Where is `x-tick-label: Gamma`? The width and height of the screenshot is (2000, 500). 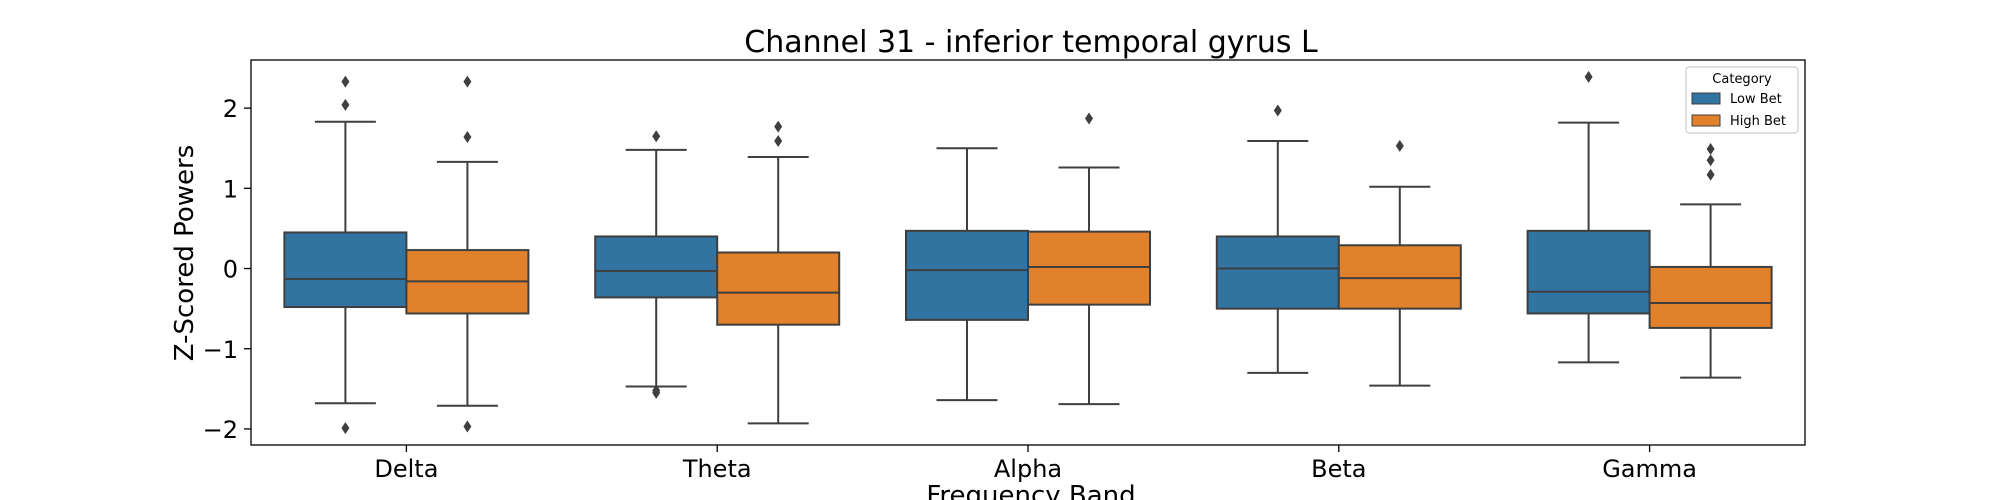
x-tick-label: Gamma is located at coordinates (1649, 469).